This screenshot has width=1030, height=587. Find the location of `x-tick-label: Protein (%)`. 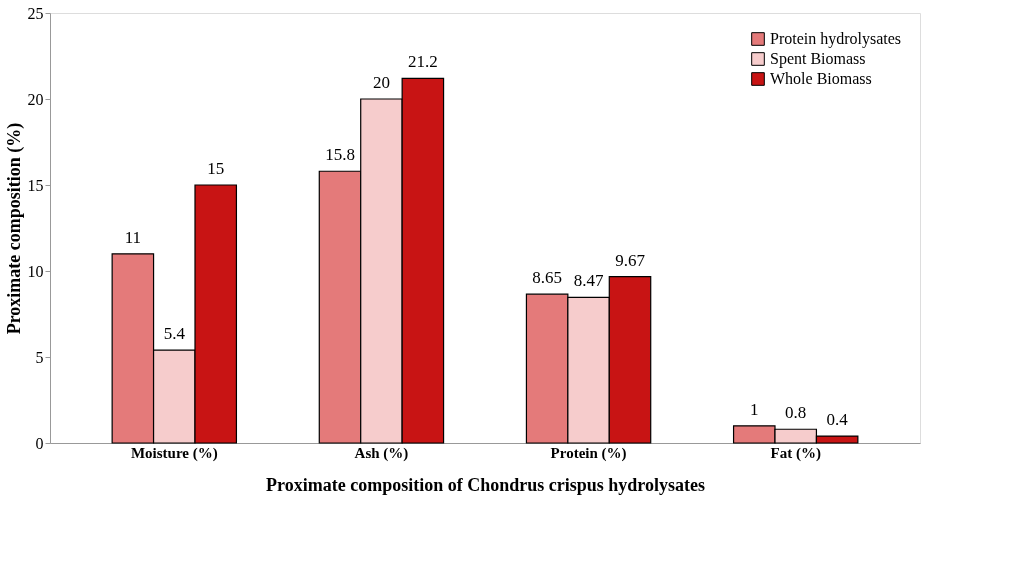

x-tick-label: Protein (%) is located at coordinates (588, 453).